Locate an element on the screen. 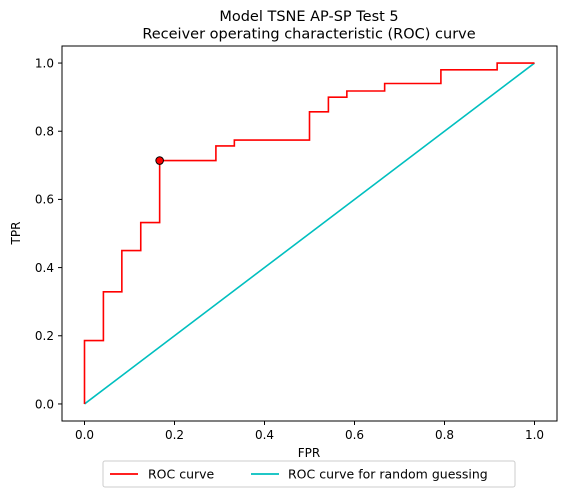 The image size is (567, 500). y-tick-label: 0.2 is located at coordinates (44, 336).